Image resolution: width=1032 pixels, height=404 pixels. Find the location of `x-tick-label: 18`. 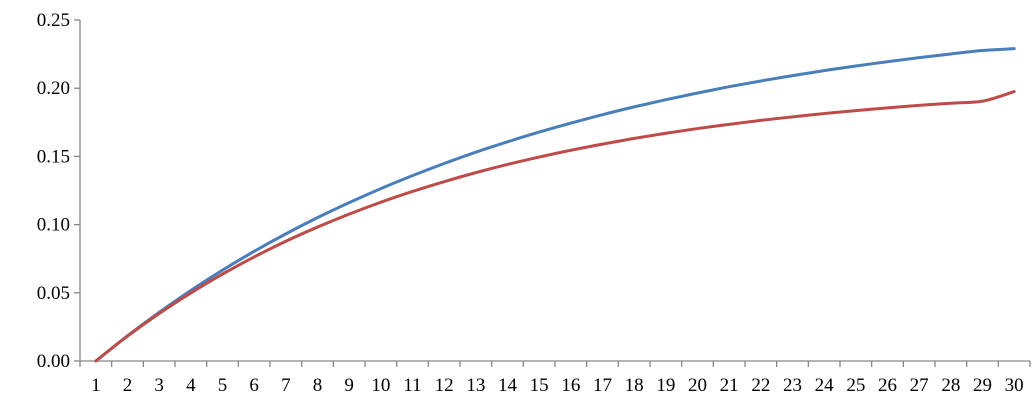

x-tick-label: 18 is located at coordinates (634, 385).